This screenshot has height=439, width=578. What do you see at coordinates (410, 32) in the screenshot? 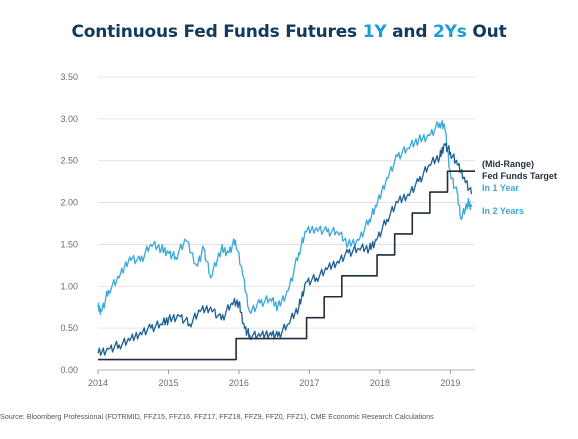
I see `title-middle: and` at bounding box center [410, 32].